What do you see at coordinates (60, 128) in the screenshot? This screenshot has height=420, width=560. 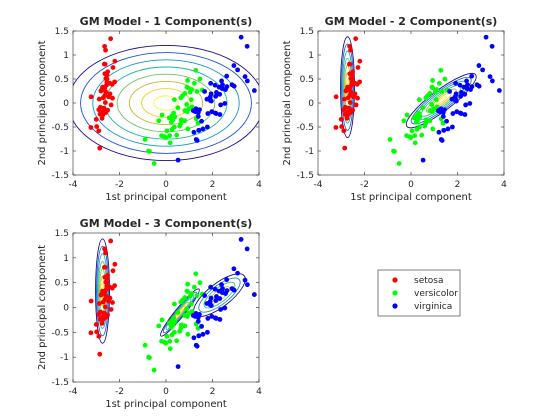 I see `y-tick-label: -0.5` at bounding box center [60, 128].